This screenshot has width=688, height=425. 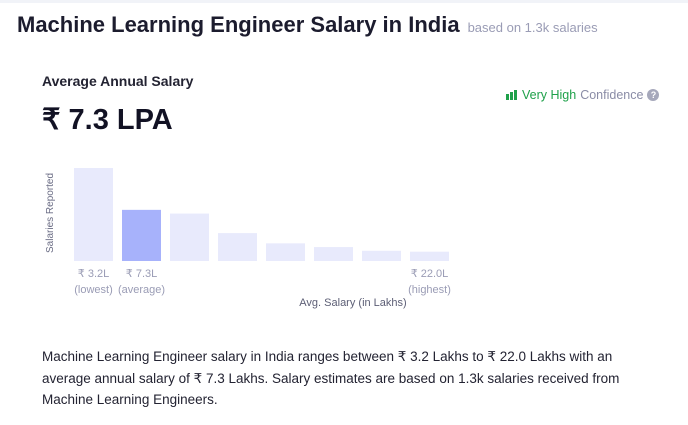 I want to click on average-salary-value: ₹ 7.3 LPA, so click(x=107, y=120).